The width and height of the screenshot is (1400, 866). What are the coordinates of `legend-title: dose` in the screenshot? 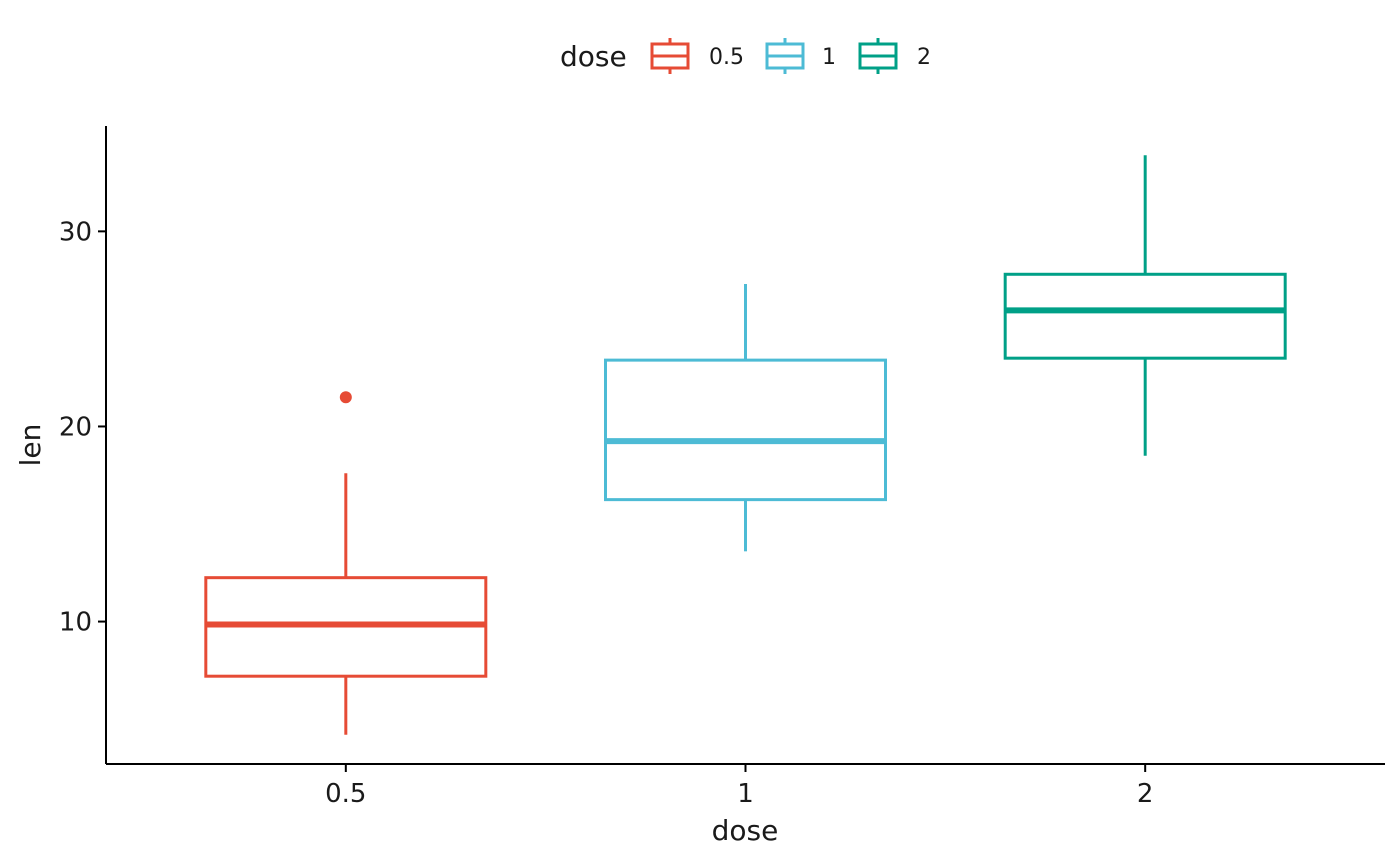 It's located at (593, 56).